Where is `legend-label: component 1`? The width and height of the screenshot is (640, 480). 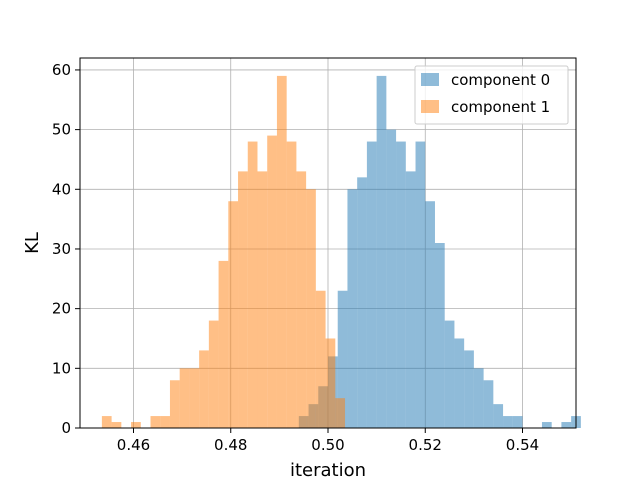 legend-label: component 1 is located at coordinates (500, 107).